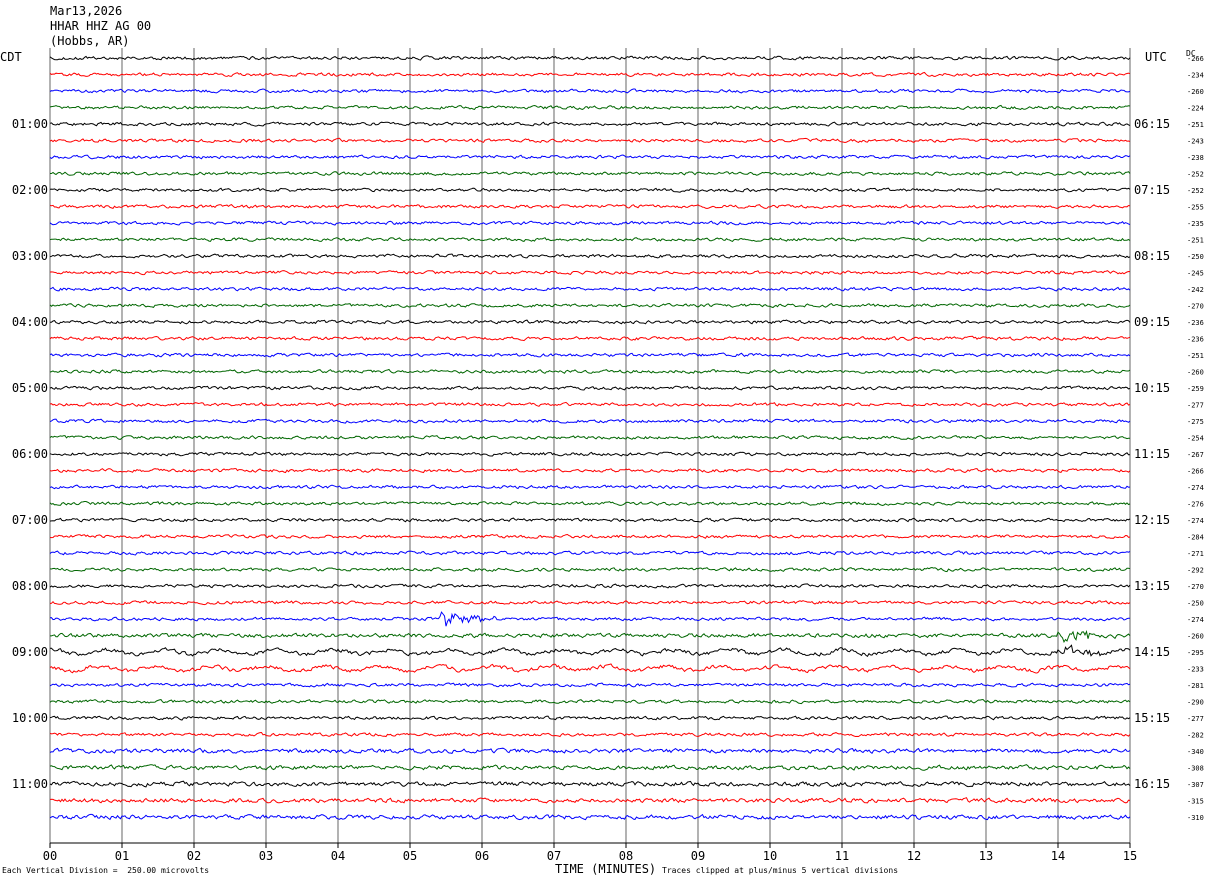 This screenshot has height=886, width=1210. Describe the element at coordinates (1152, 586) in the screenshot. I see `utc-hour-label: 13:15` at that location.